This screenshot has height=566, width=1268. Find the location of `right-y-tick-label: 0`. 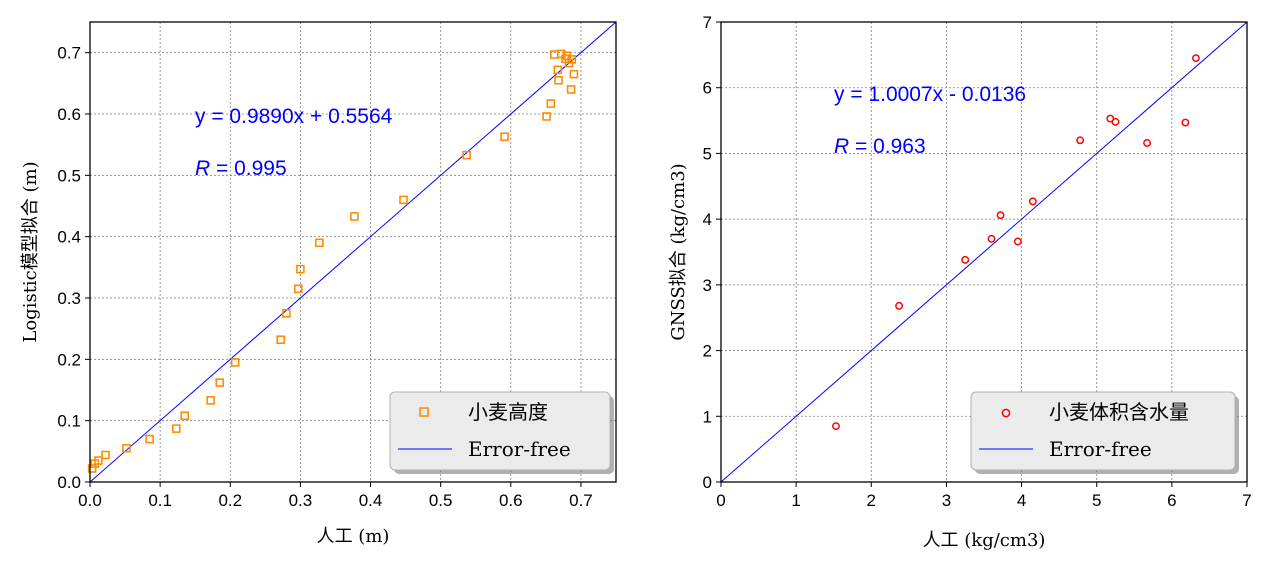

right-y-tick-label: 0 is located at coordinates (707, 482).